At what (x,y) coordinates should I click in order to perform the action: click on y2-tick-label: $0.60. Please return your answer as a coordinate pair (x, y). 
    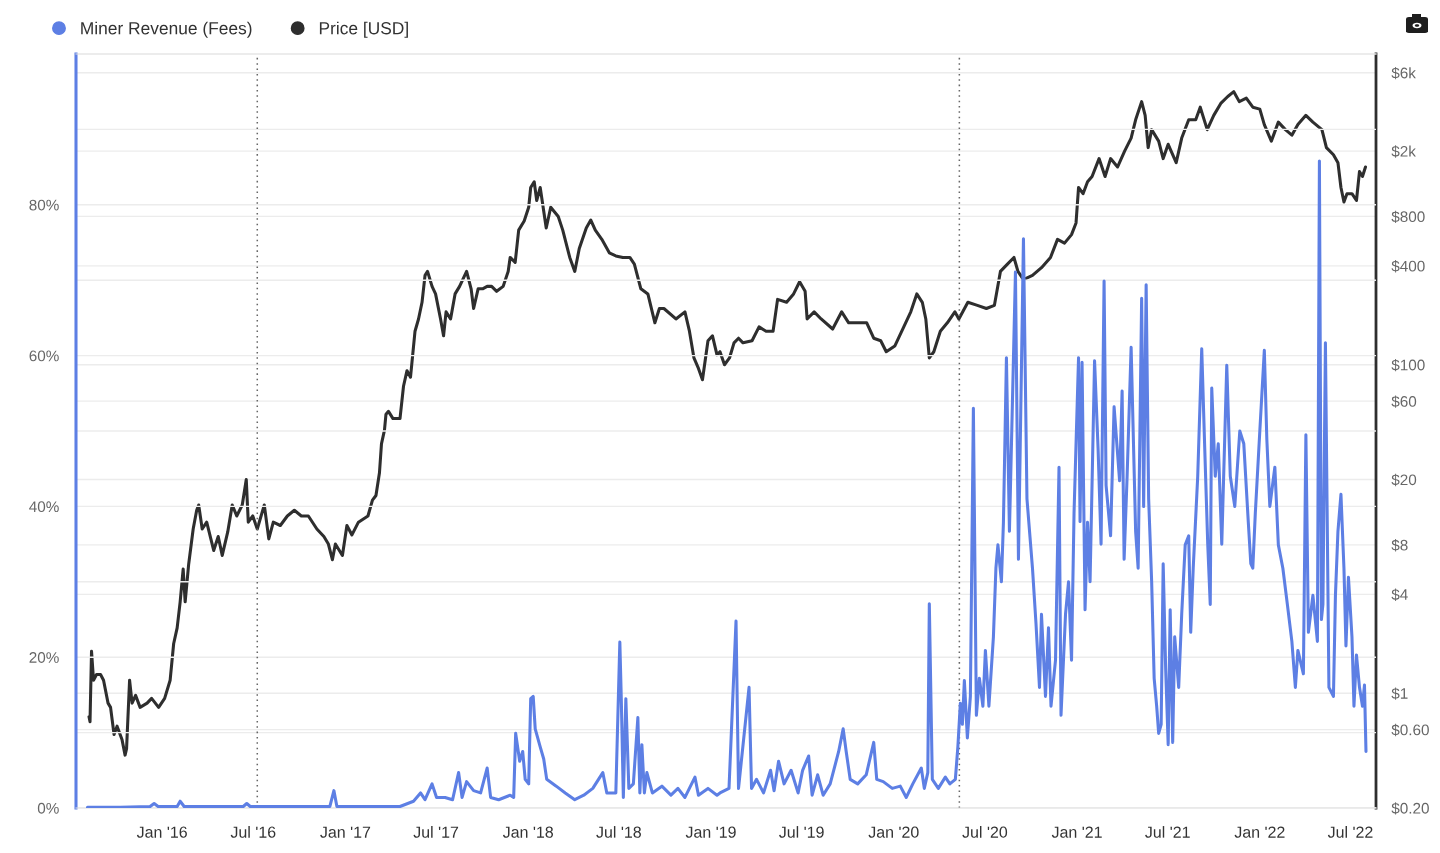
    Looking at the image, I should click on (1410, 730).